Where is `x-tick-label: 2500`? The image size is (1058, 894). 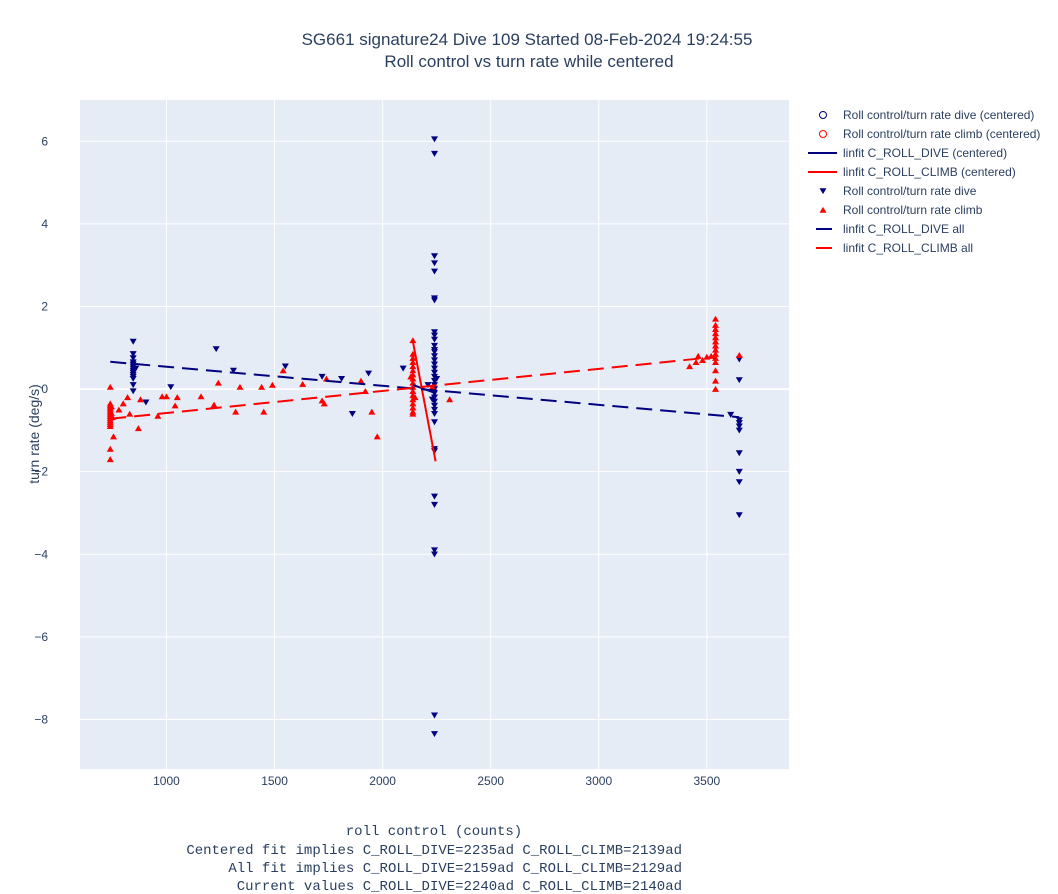
x-tick-label: 2500 is located at coordinates (490, 781).